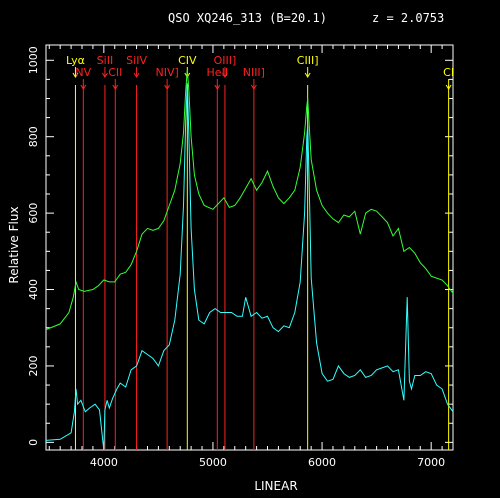 This screenshot has height=498, width=500. What do you see at coordinates (14, 244) in the screenshot?
I see `y-axis-label: Relative Flux` at bounding box center [14, 244].